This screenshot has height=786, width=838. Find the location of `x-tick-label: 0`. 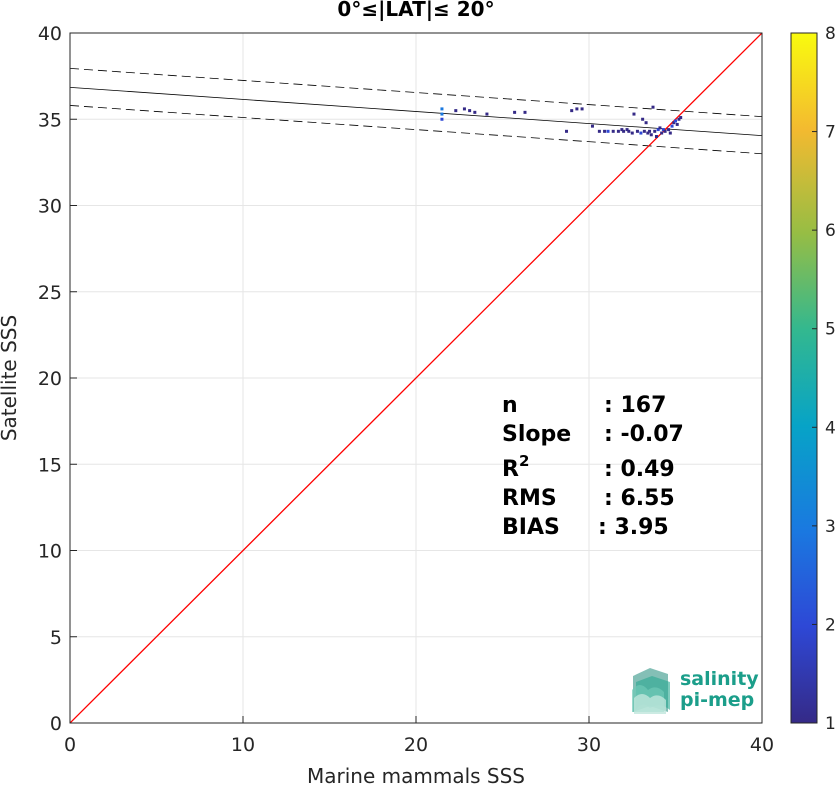

x-tick-label: 0 is located at coordinates (70, 745).